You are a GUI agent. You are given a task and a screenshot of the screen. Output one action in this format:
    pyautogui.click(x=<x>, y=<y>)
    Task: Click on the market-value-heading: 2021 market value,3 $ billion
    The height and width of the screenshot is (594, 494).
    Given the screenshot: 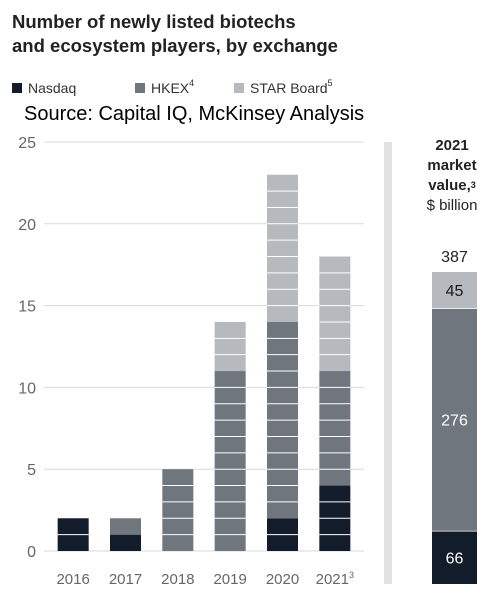 What is the action you would take?
    pyautogui.click(x=452, y=176)
    